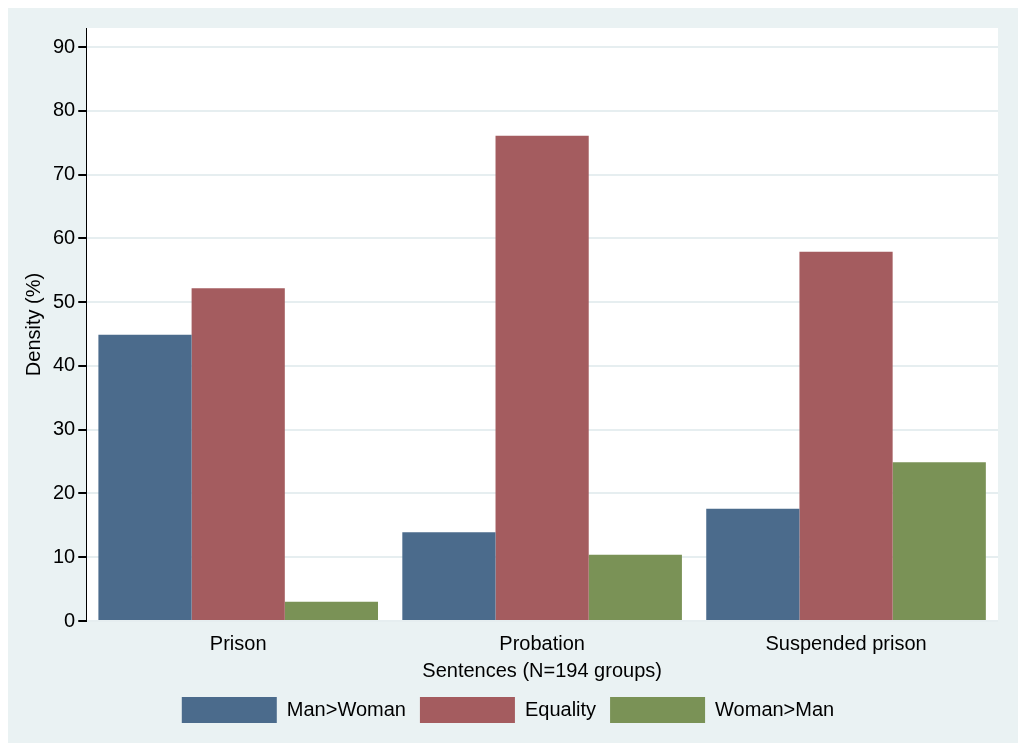 Image resolution: width=1029 pixels, height=753 pixels. Describe the element at coordinates (64, 109) in the screenshot. I see `y-tick-label: 80` at that location.